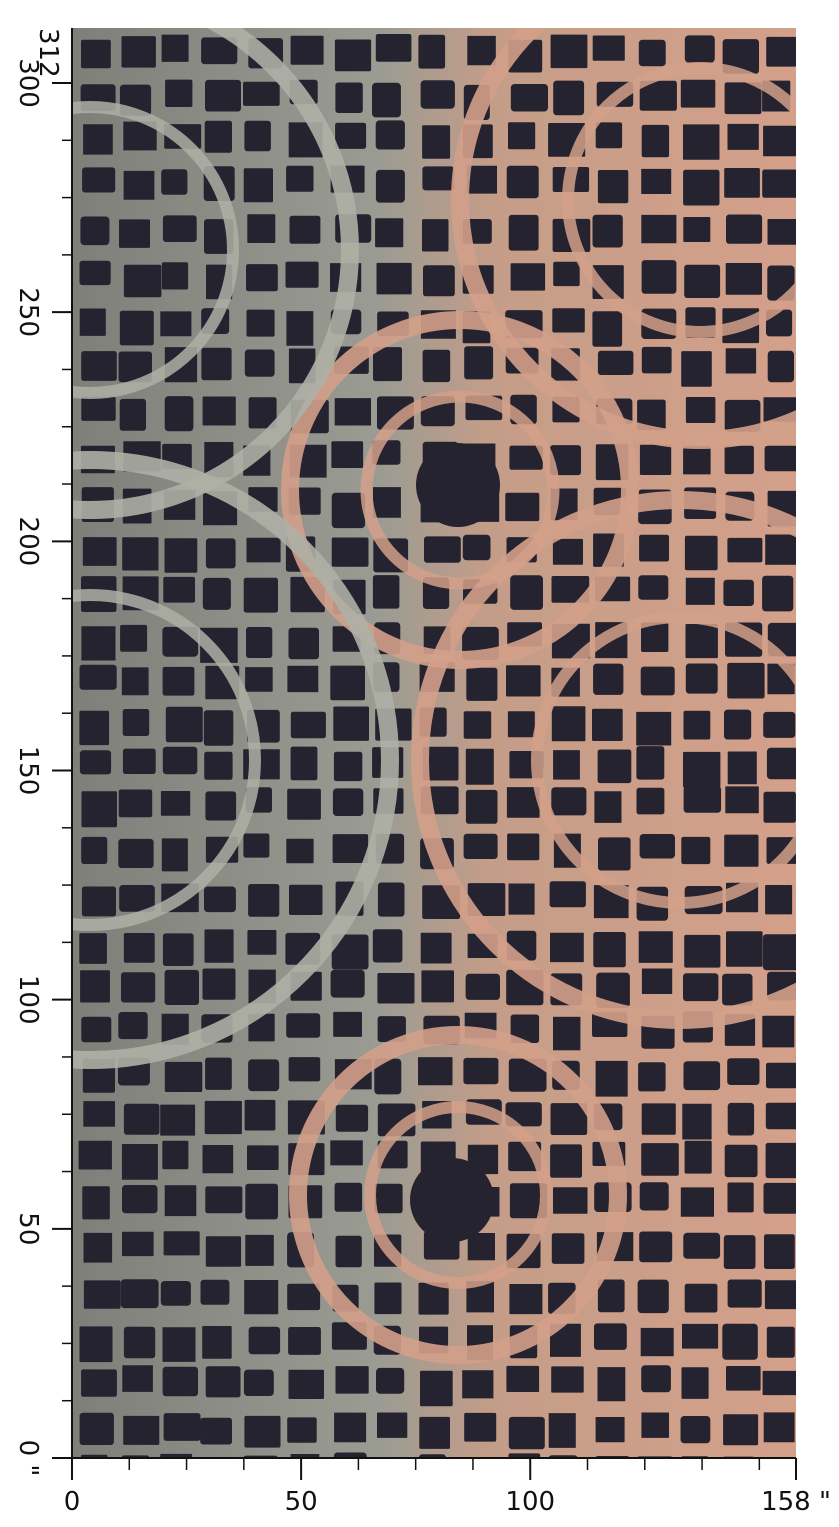 This screenshot has width=839, height=1527. I want to click on y-tick-label: 150, so click(28, 771).